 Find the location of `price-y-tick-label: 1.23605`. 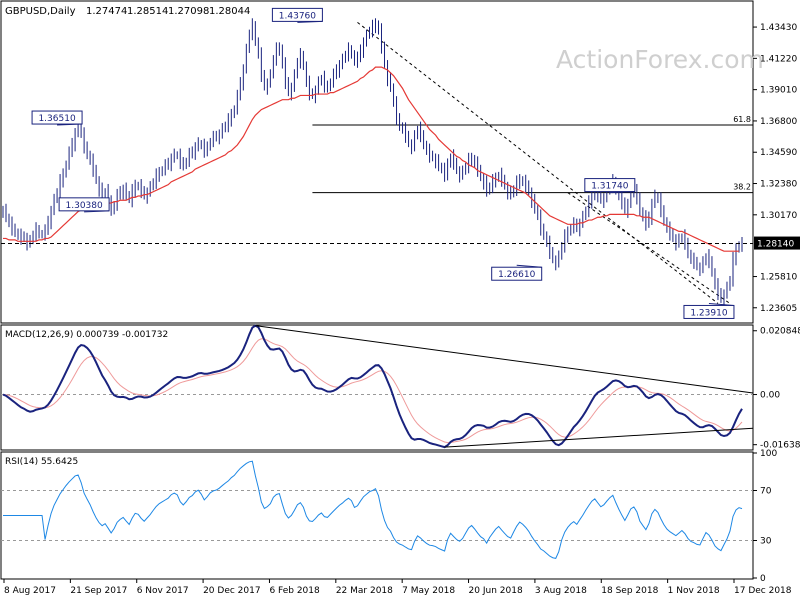

price-y-tick-label: 1.23605 is located at coordinates (778, 309).